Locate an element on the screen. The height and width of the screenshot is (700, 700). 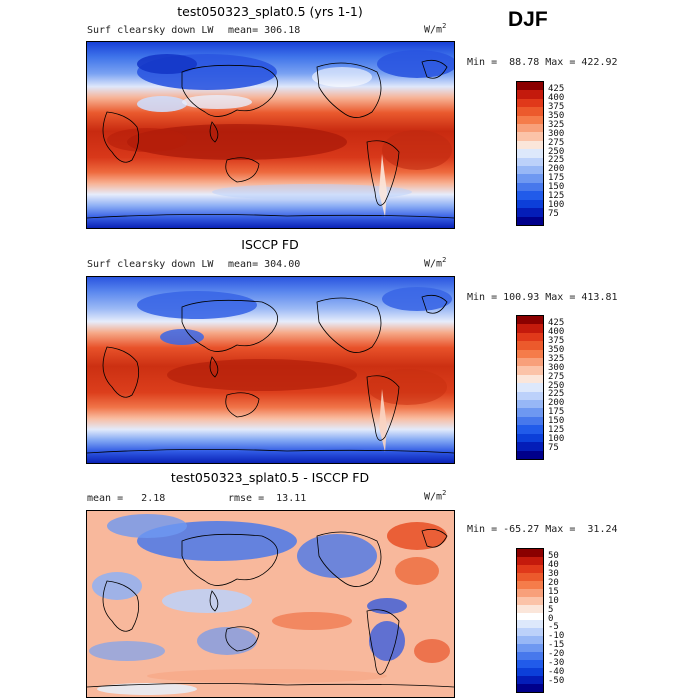
colorbar-tick-label: -40 is located at coordinates (556, 672).